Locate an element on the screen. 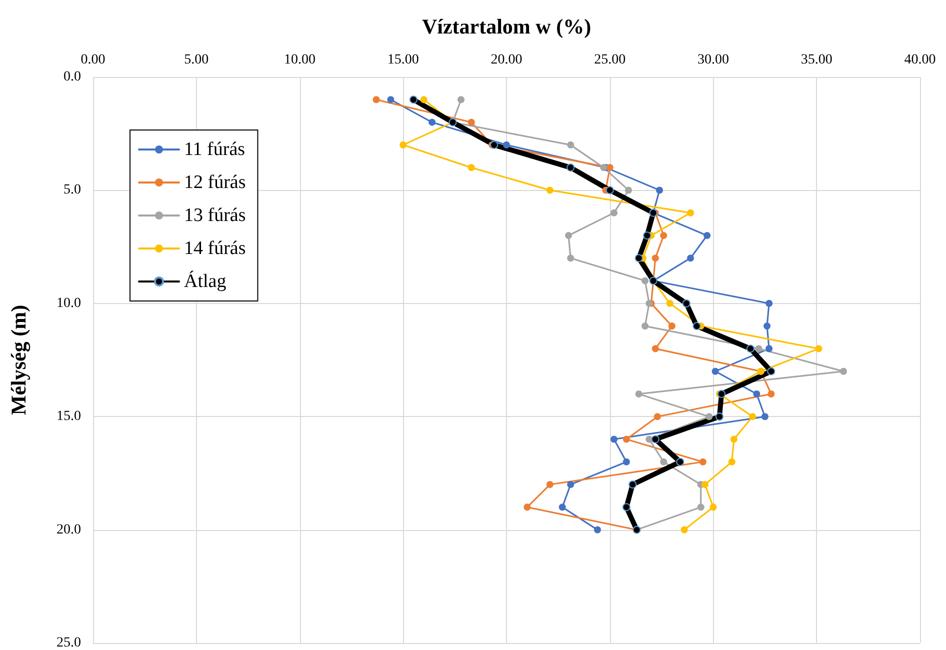 The height and width of the screenshot is (650, 946). y-tick-label: 5.0 is located at coordinates (72, 190).